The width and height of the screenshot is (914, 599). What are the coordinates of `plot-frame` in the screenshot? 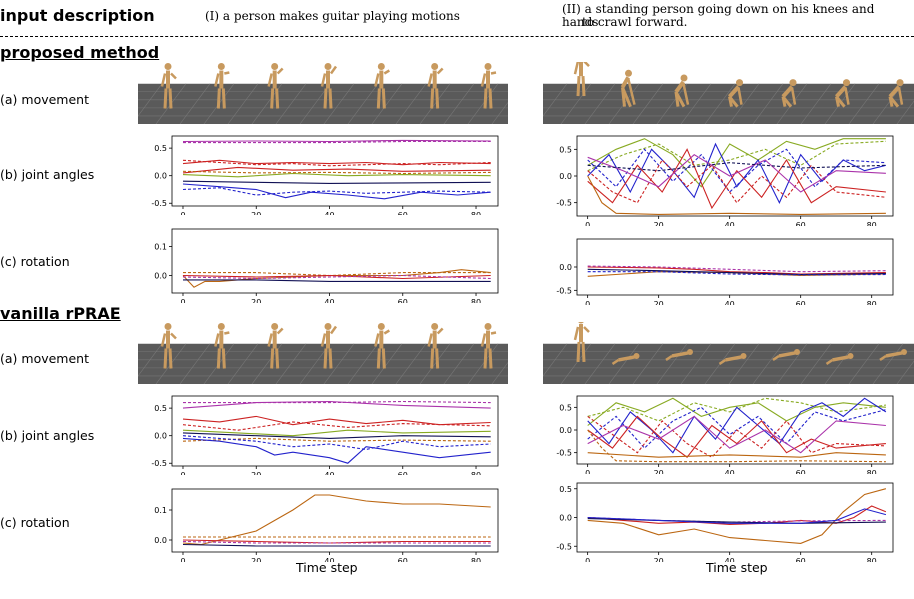 It's located at (335, 261).